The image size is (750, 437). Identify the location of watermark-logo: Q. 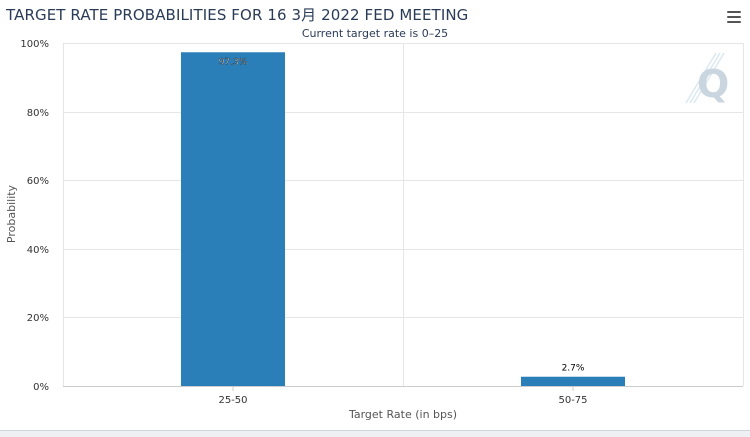
(707, 79).